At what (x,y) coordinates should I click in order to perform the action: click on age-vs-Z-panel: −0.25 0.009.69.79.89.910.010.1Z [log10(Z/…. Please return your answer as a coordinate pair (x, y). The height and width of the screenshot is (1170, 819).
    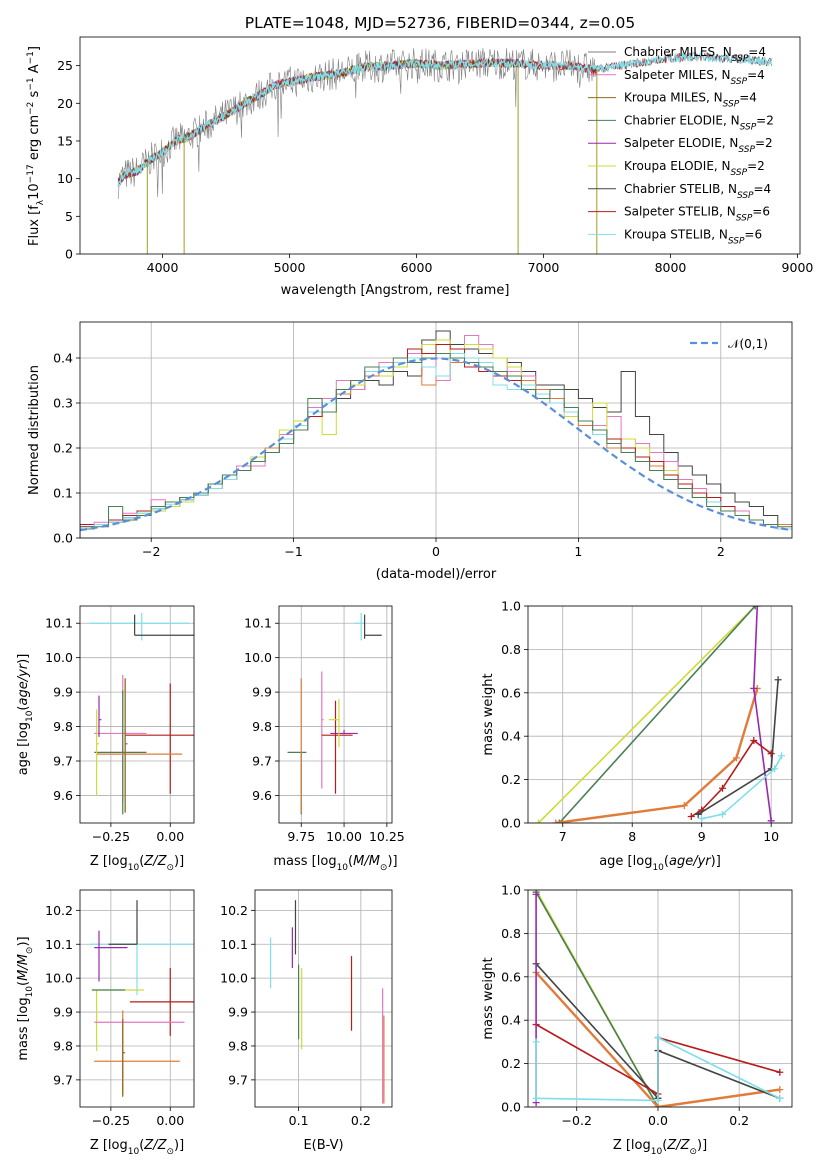
    Looking at the image, I should click on (105, 739).